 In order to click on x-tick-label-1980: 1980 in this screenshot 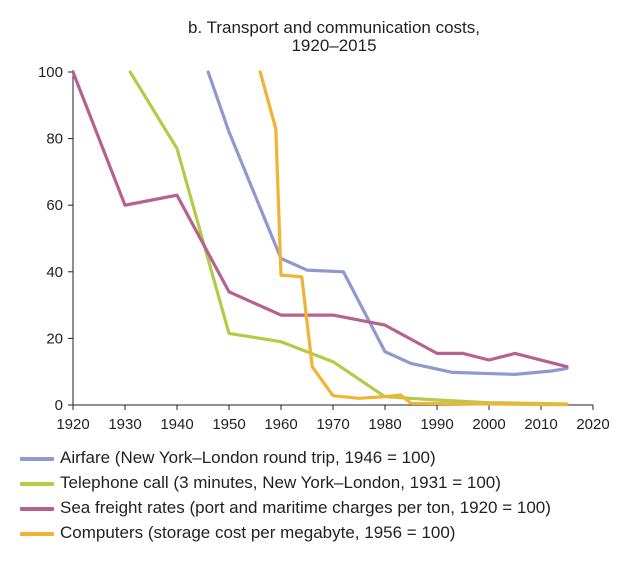, I will do `click(384, 424)`.